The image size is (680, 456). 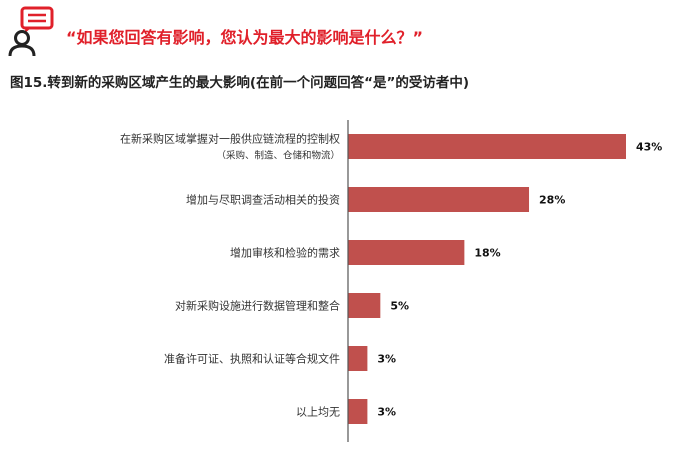 What do you see at coordinates (263, 200) in the screenshot?
I see `category-label: 增加与尽职调查活动相关的投资` at bounding box center [263, 200].